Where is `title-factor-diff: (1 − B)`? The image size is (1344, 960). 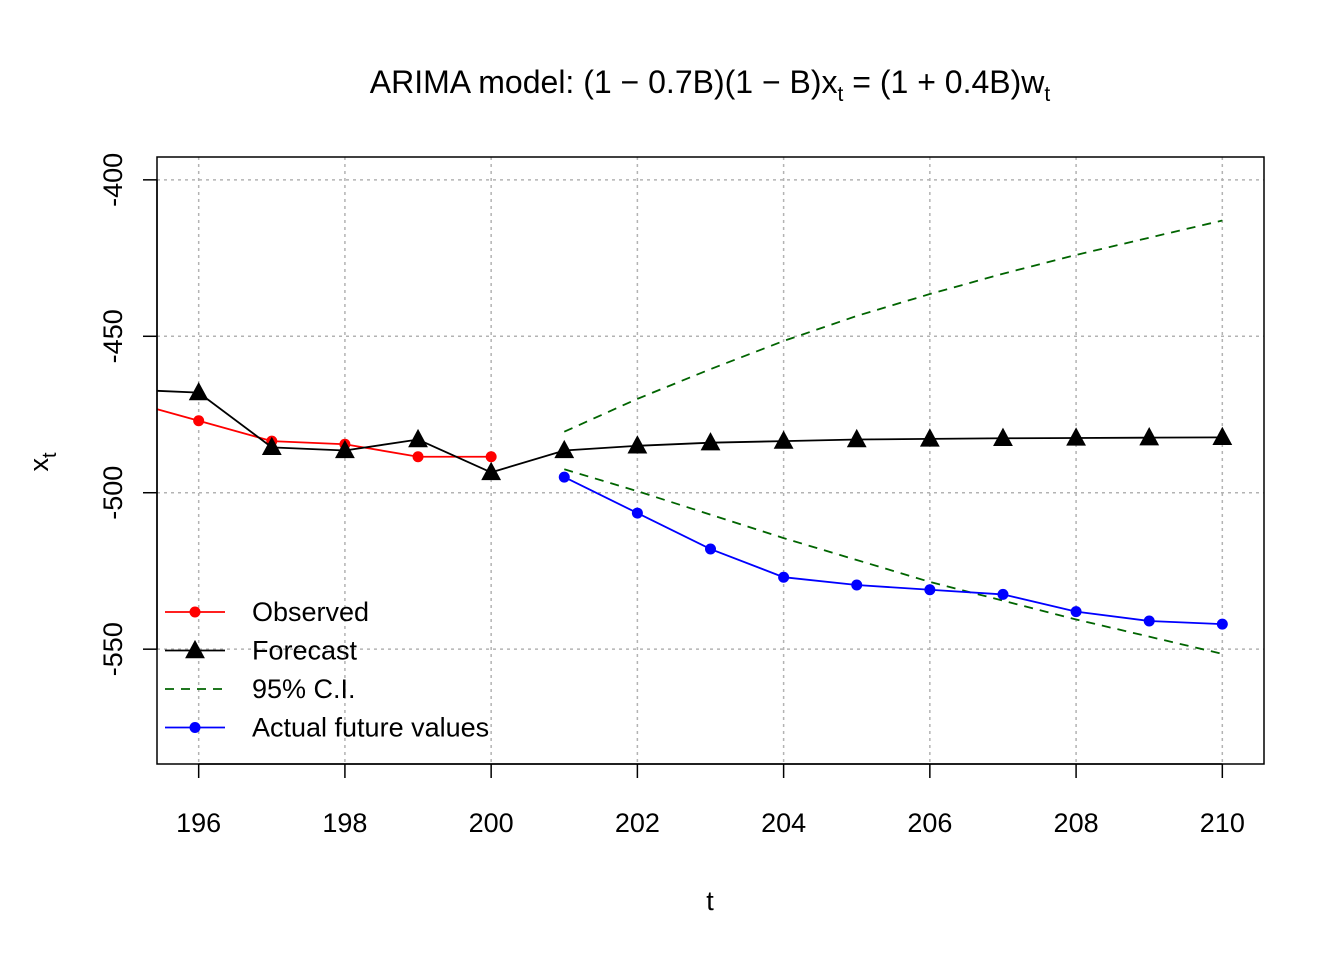 title-factor-diff: (1 − B) is located at coordinates (773, 82).